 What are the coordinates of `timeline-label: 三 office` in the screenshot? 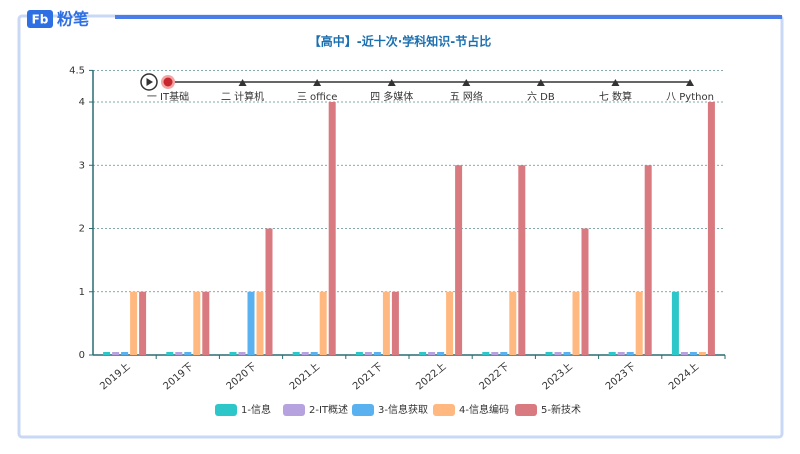 It's located at (317, 97).